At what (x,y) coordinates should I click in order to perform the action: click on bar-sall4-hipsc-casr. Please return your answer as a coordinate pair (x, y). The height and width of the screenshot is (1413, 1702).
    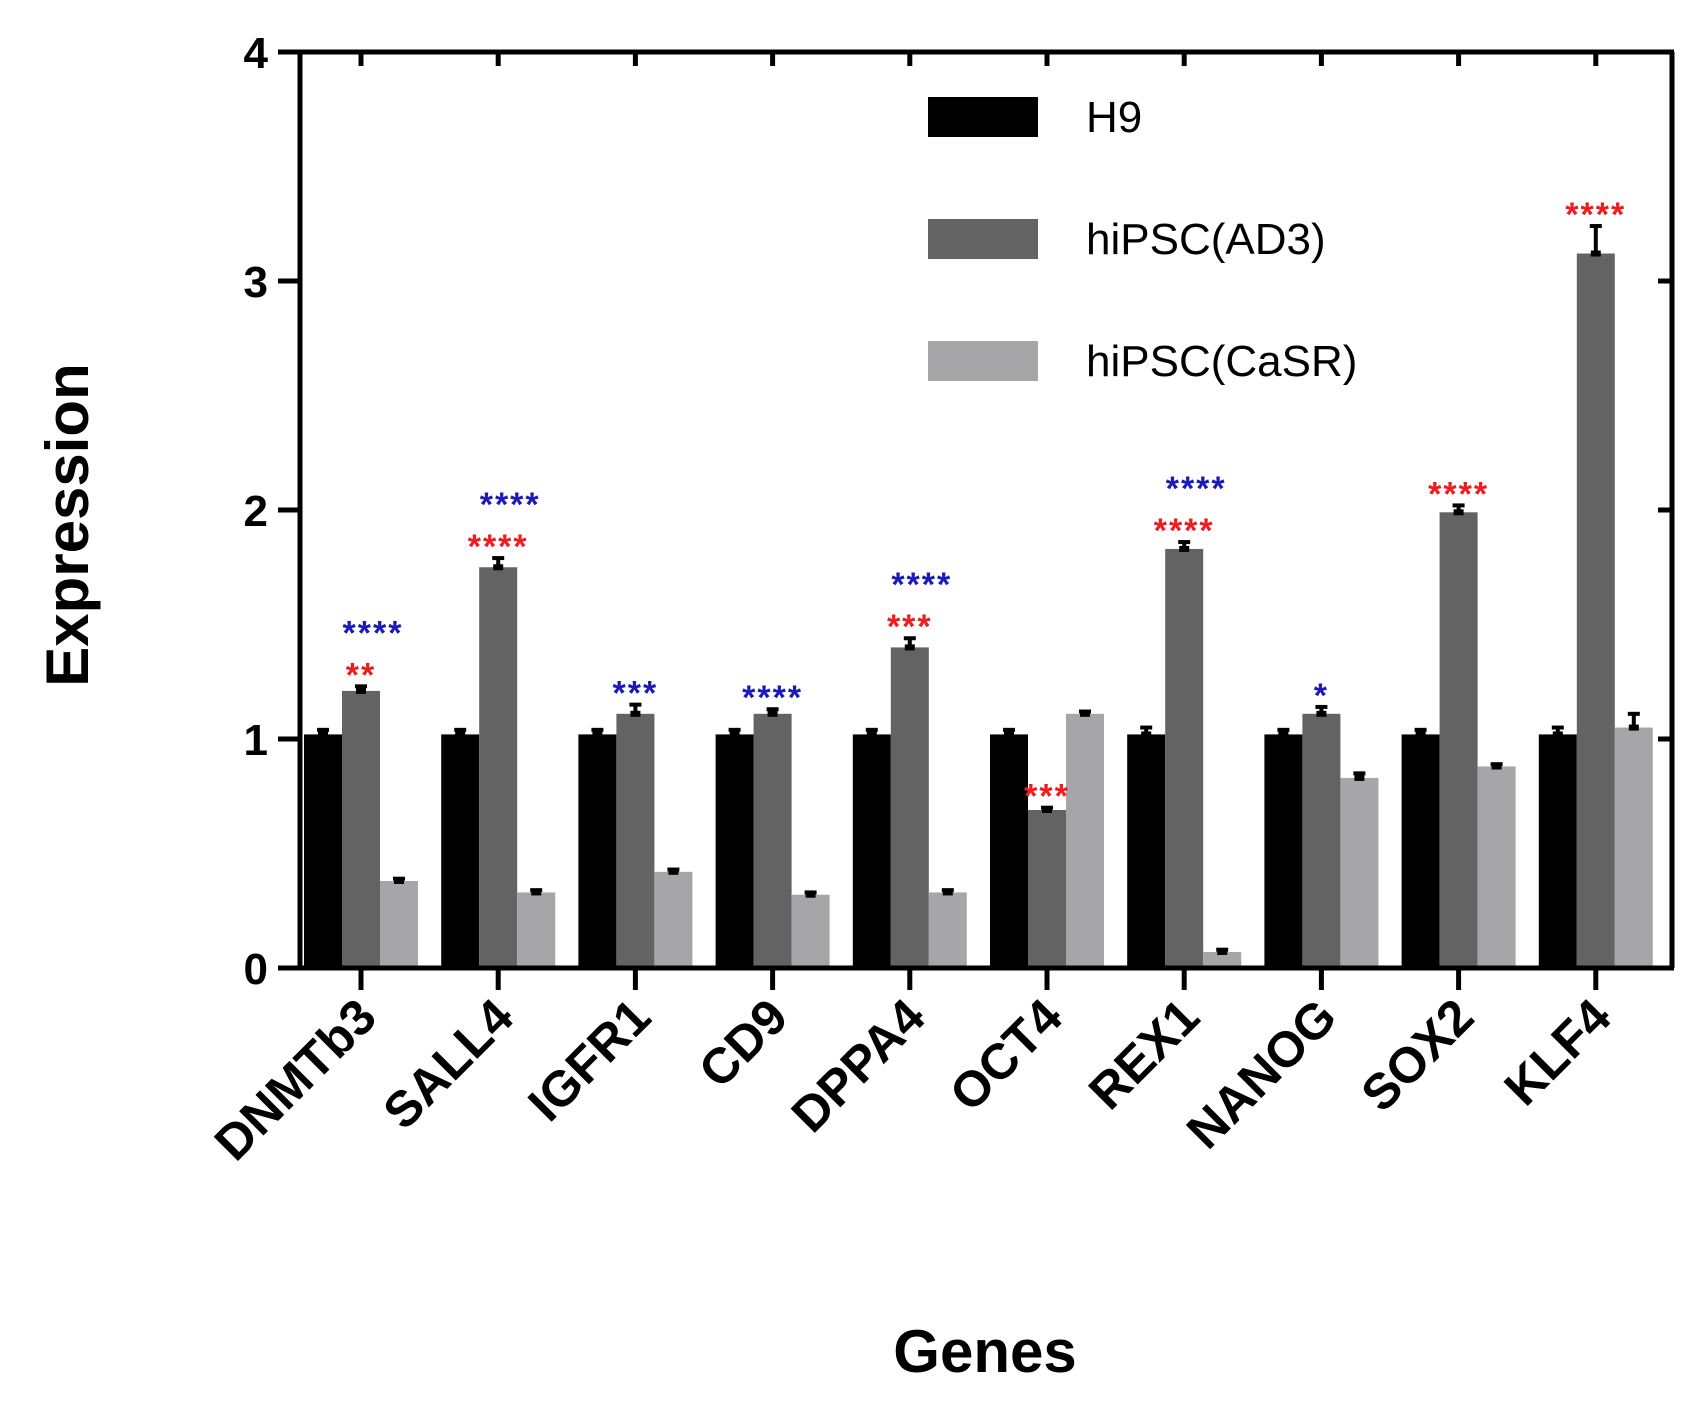
    Looking at the image, I should click on (536, 930).